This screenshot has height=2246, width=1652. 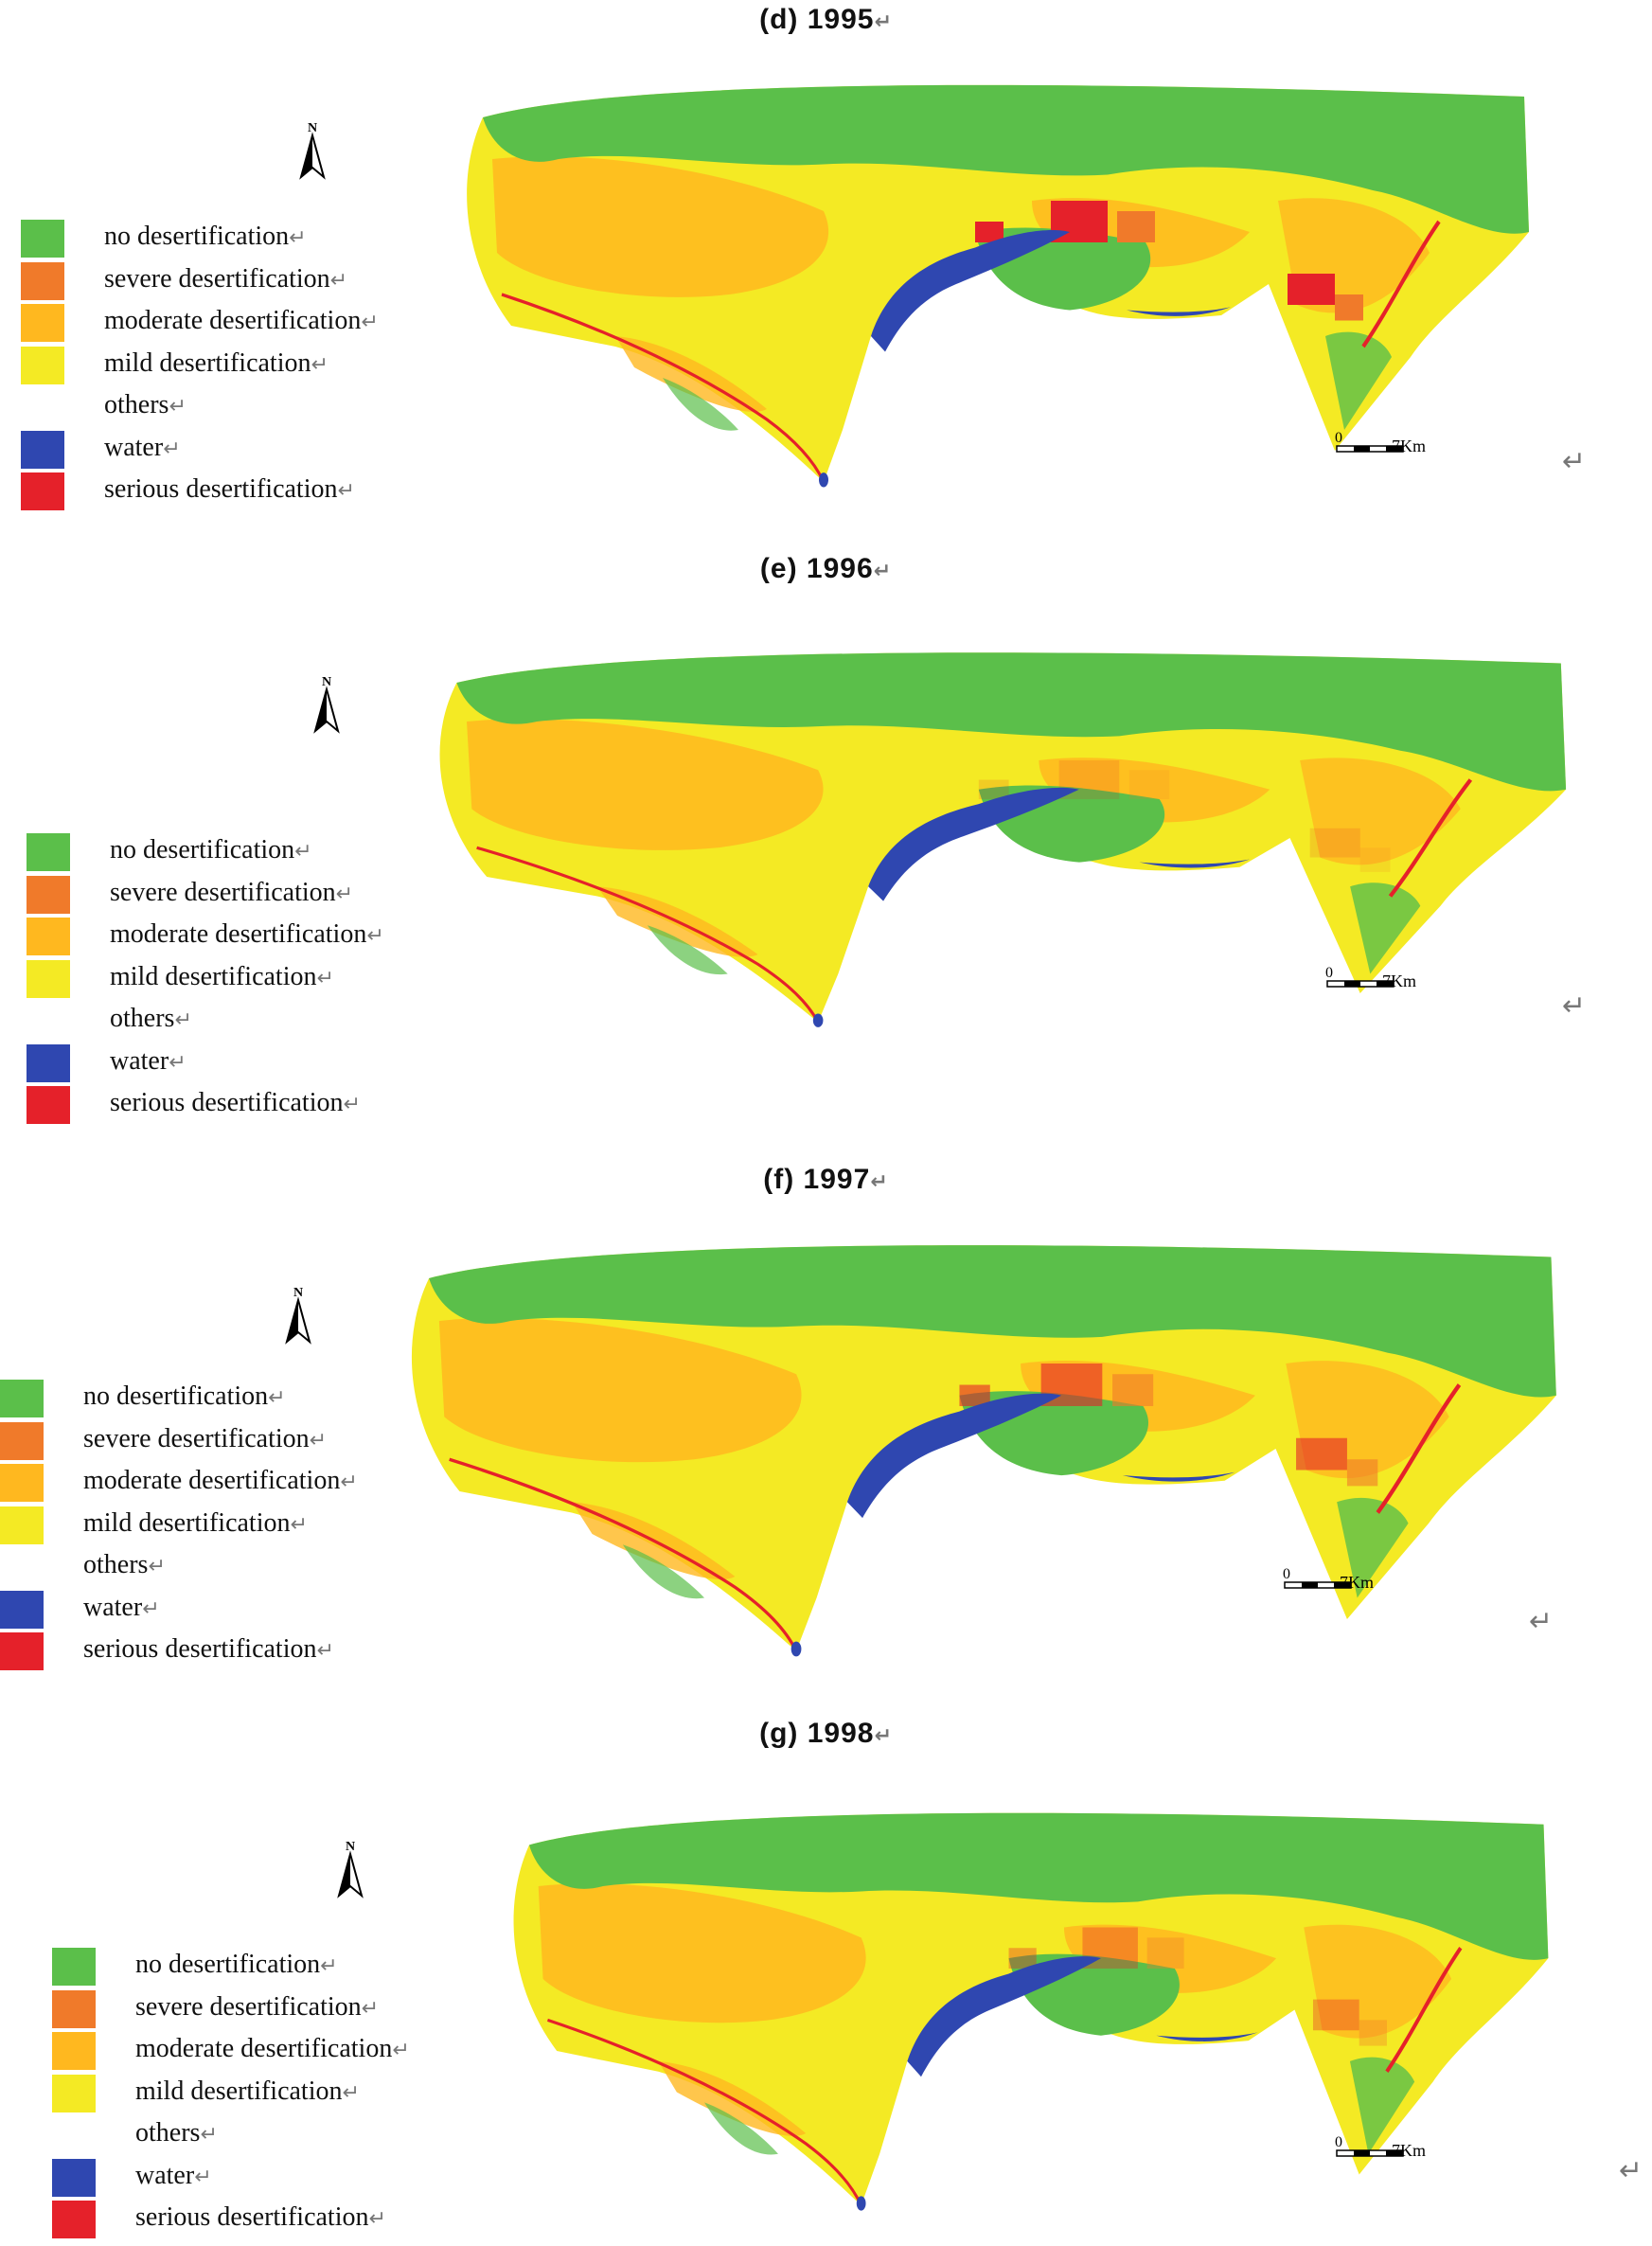 I want to click on panel-title-text: (d) 1995, so click(x=817, y=19).